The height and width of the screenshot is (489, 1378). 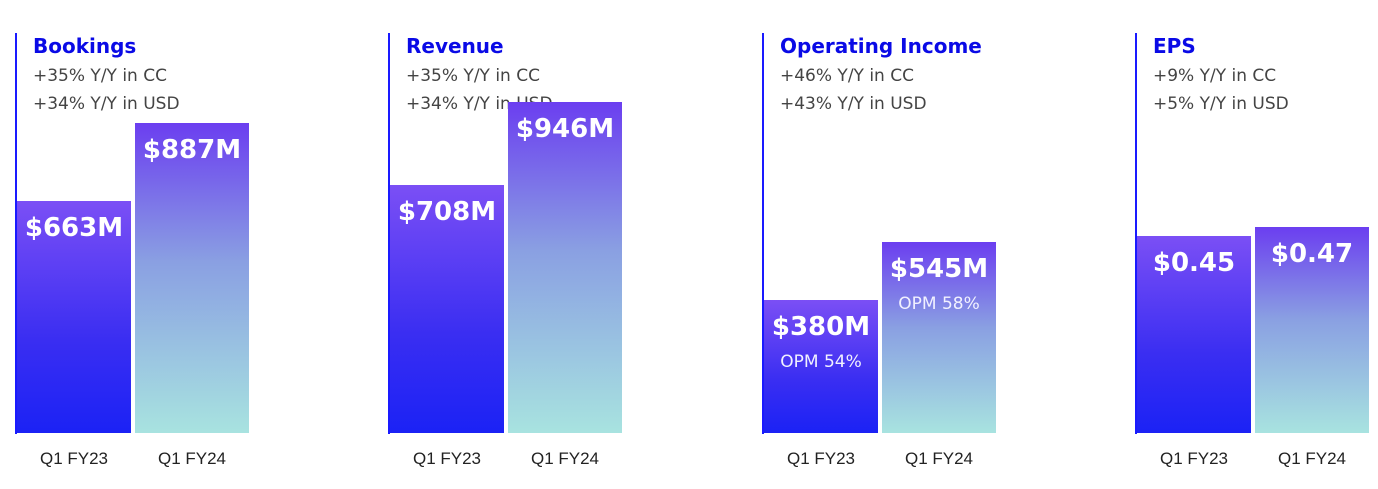 I want to click on growth-line: +34% Y/Y in USD, so click(x=106, y=104).